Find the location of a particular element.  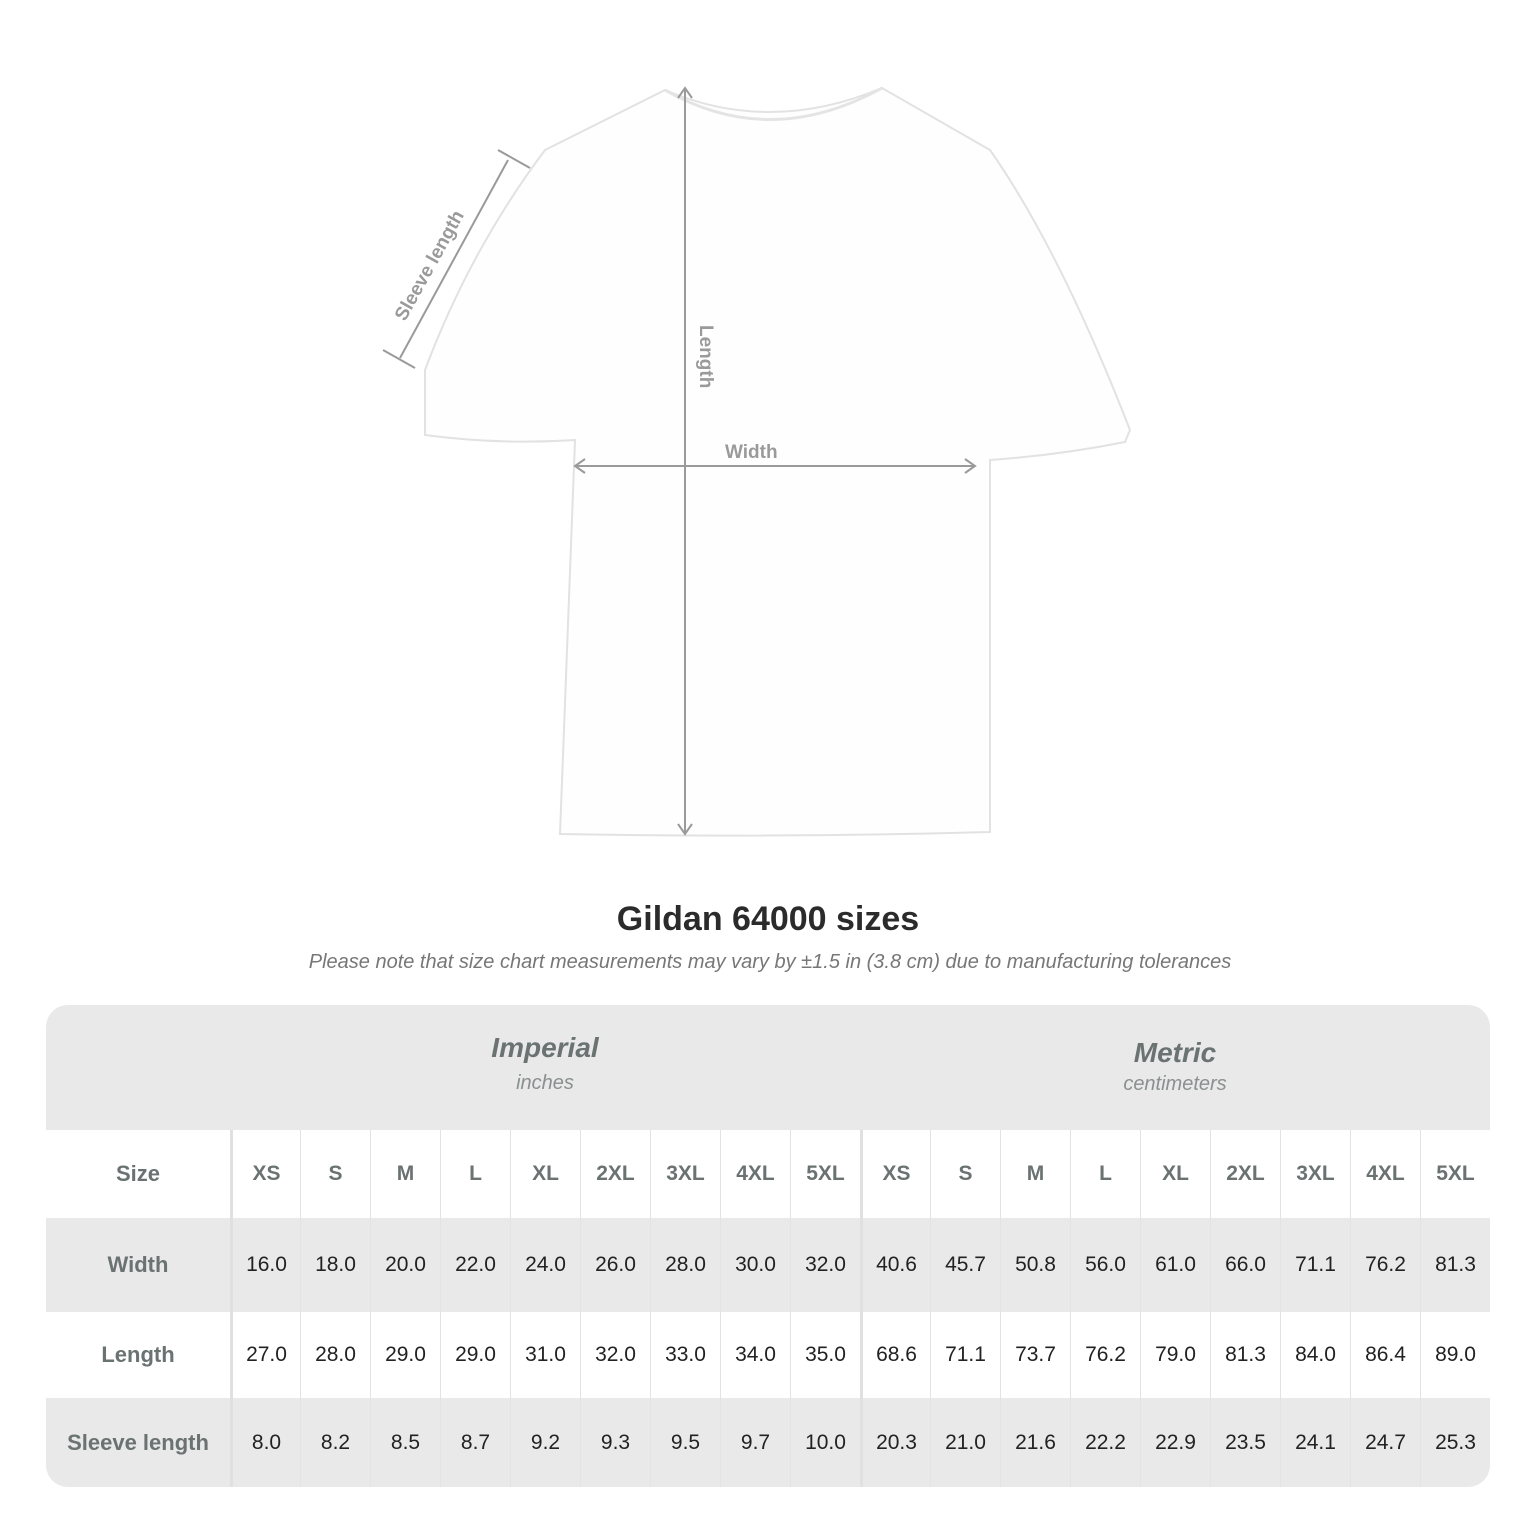

table-cell: 31.0 is located at coordinates (545, 1355).